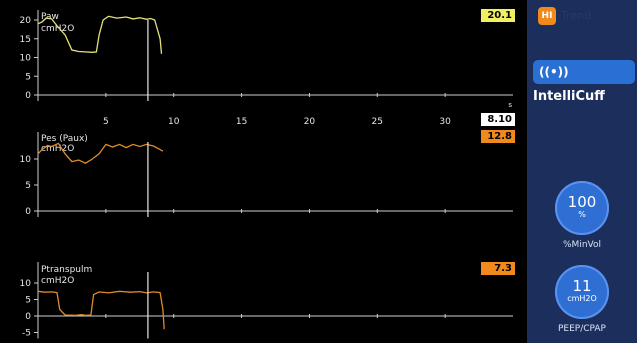  What do you see at coordinates (174, 122) in the screenshot?
I see `time-tick-label: 10` at bounding box center [174, 122].